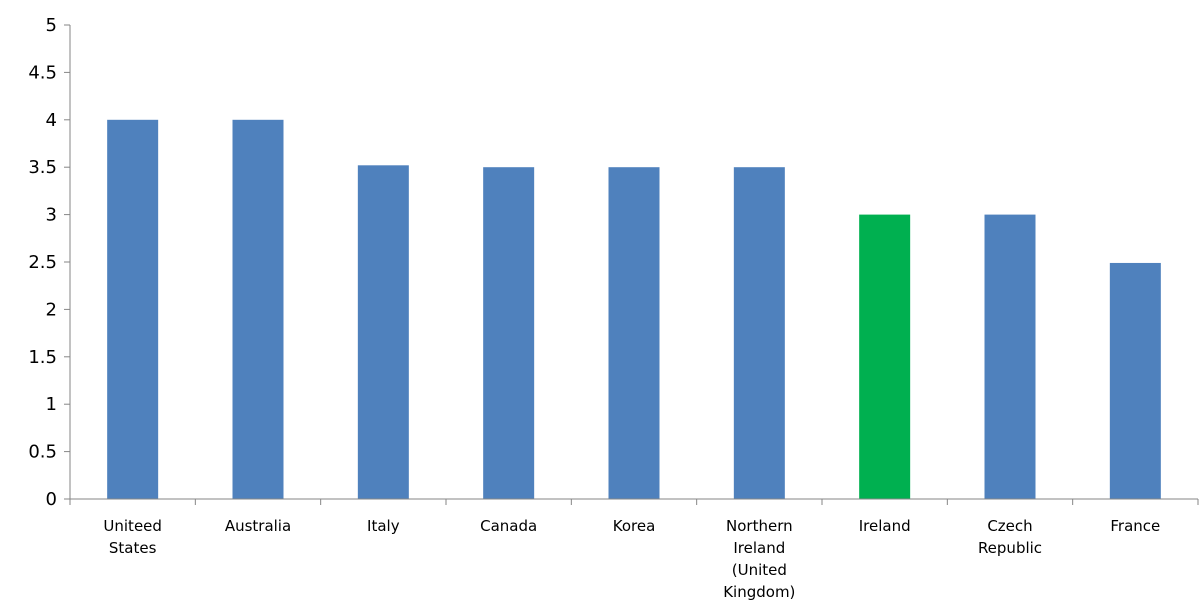  Describe the element at coordinates (42, 72) in the screenshot. I see `y-tick-label: 4.5` at that location.